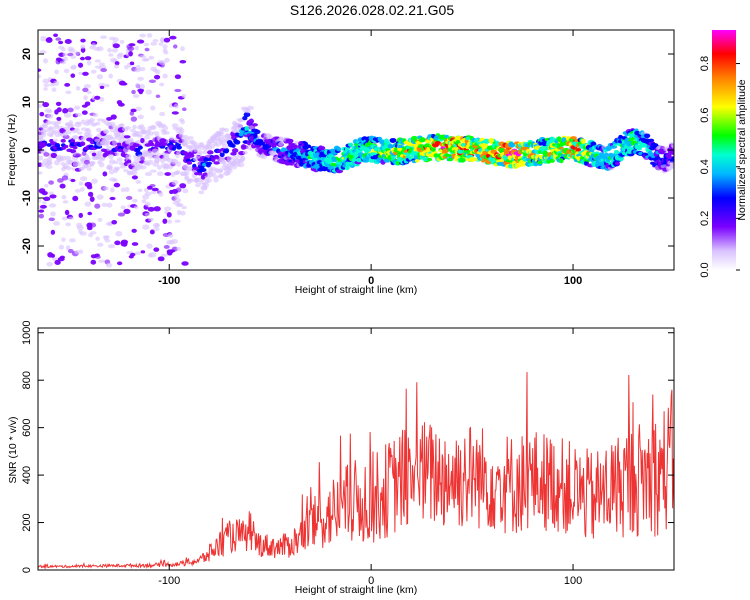 This screenshot has height=600, width=750. I want to click on y-tick-label: 10, so click(27, 102).